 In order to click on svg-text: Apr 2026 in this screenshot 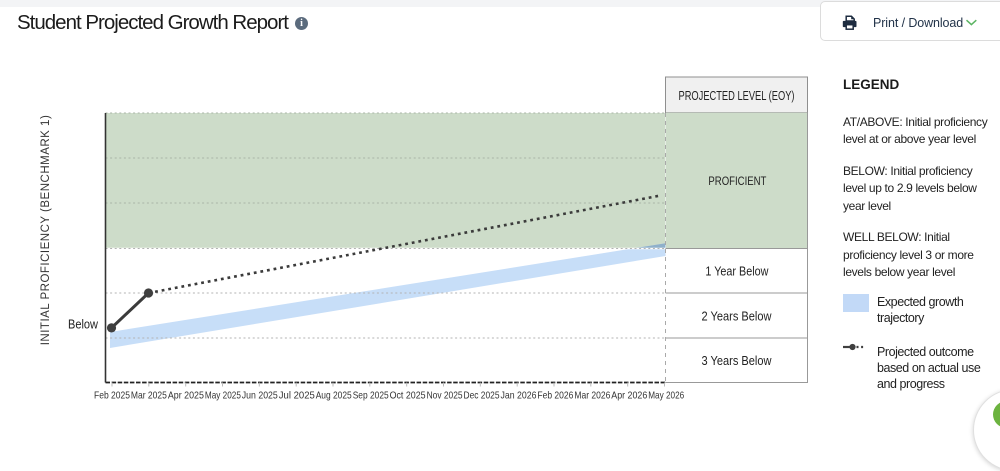, I will do `click(629, 395)`.